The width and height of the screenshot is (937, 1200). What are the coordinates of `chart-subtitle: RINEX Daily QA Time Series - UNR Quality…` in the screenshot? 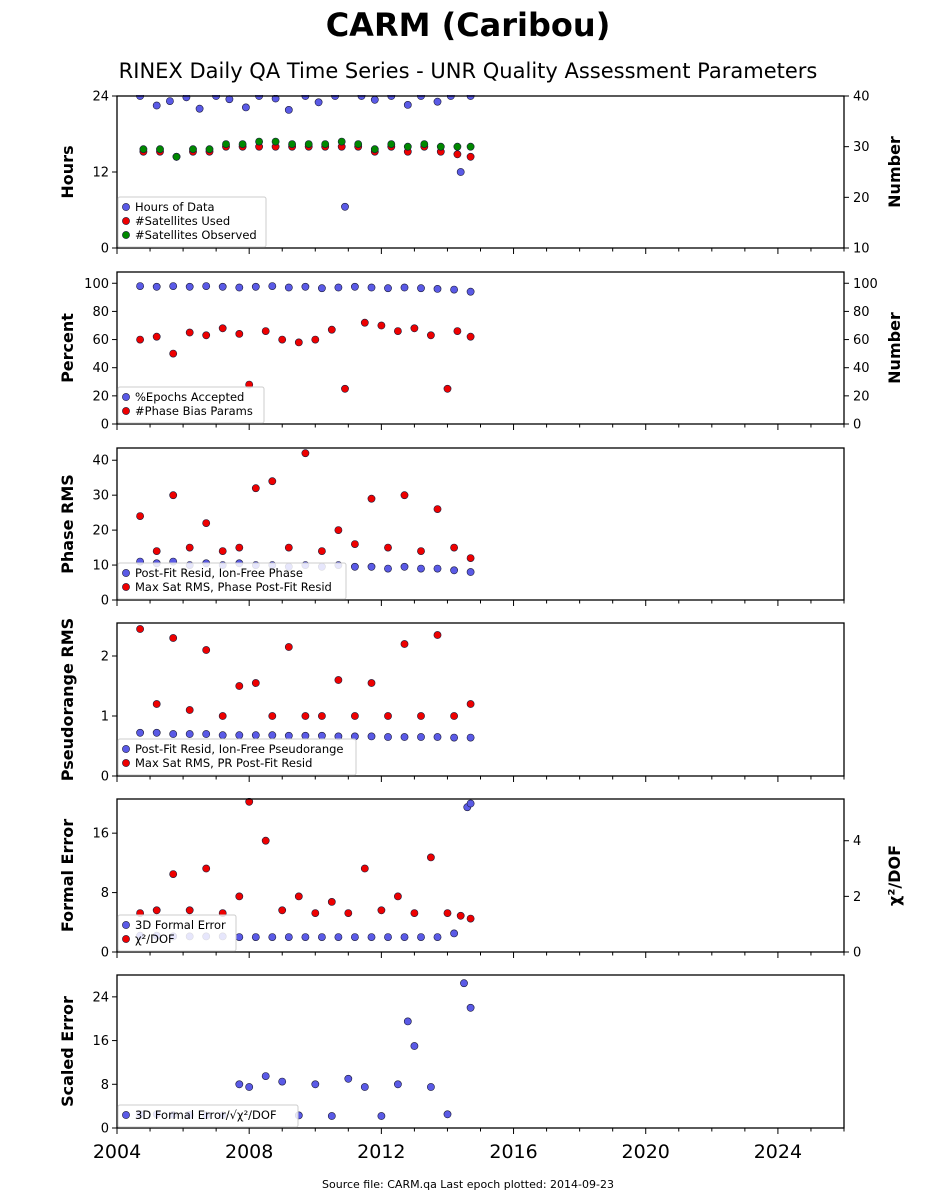 It's located at (468, 71).